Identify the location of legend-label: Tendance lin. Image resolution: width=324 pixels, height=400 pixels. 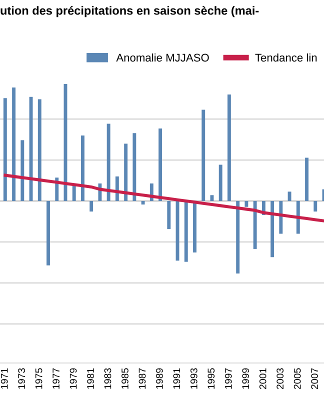
(286, 57).